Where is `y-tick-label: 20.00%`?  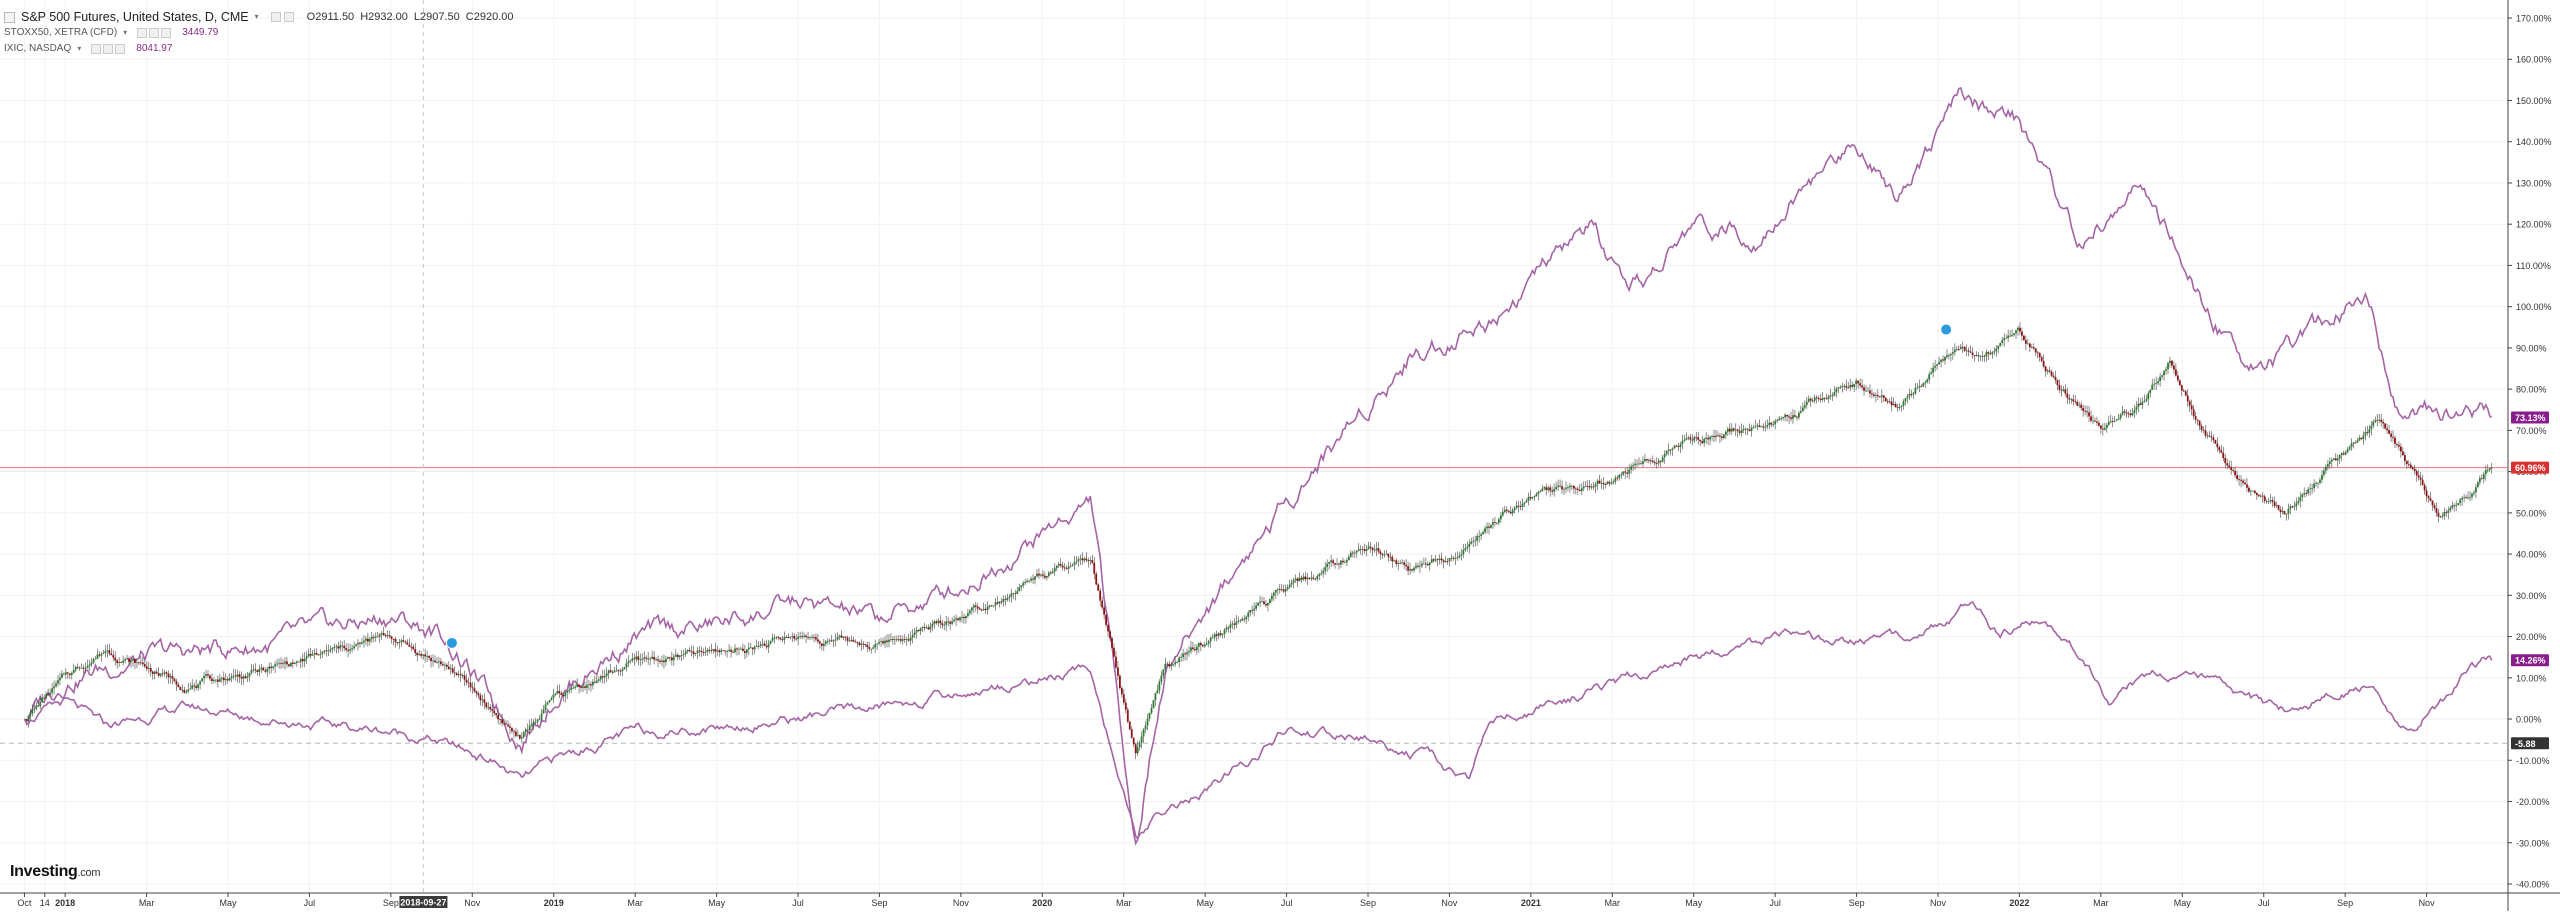
y-tick-label: 20.00% is located at coordinates (2531, 637).